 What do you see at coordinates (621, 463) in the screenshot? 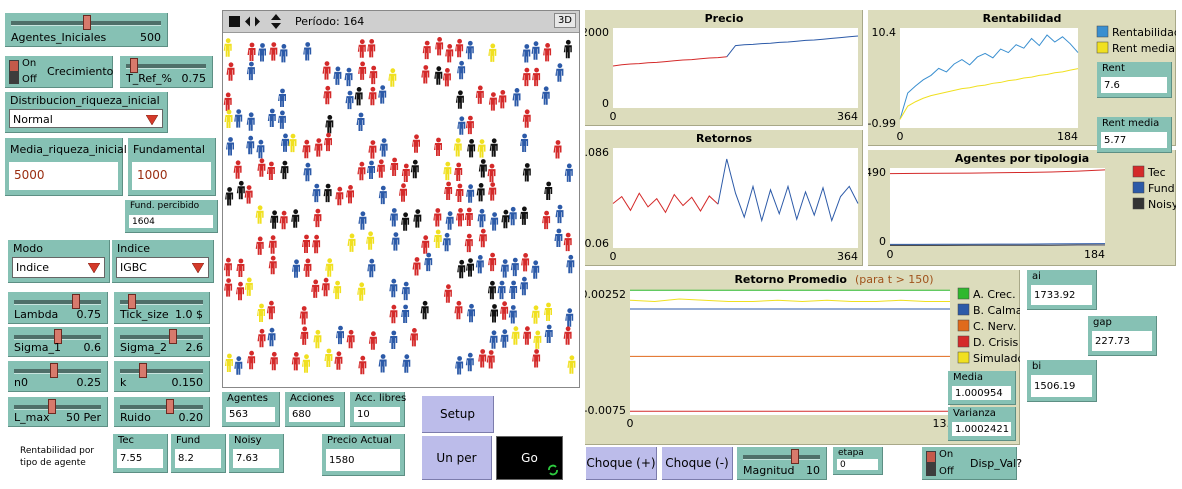
I see `button: Choque (+)` at bounding box center [621, 463].